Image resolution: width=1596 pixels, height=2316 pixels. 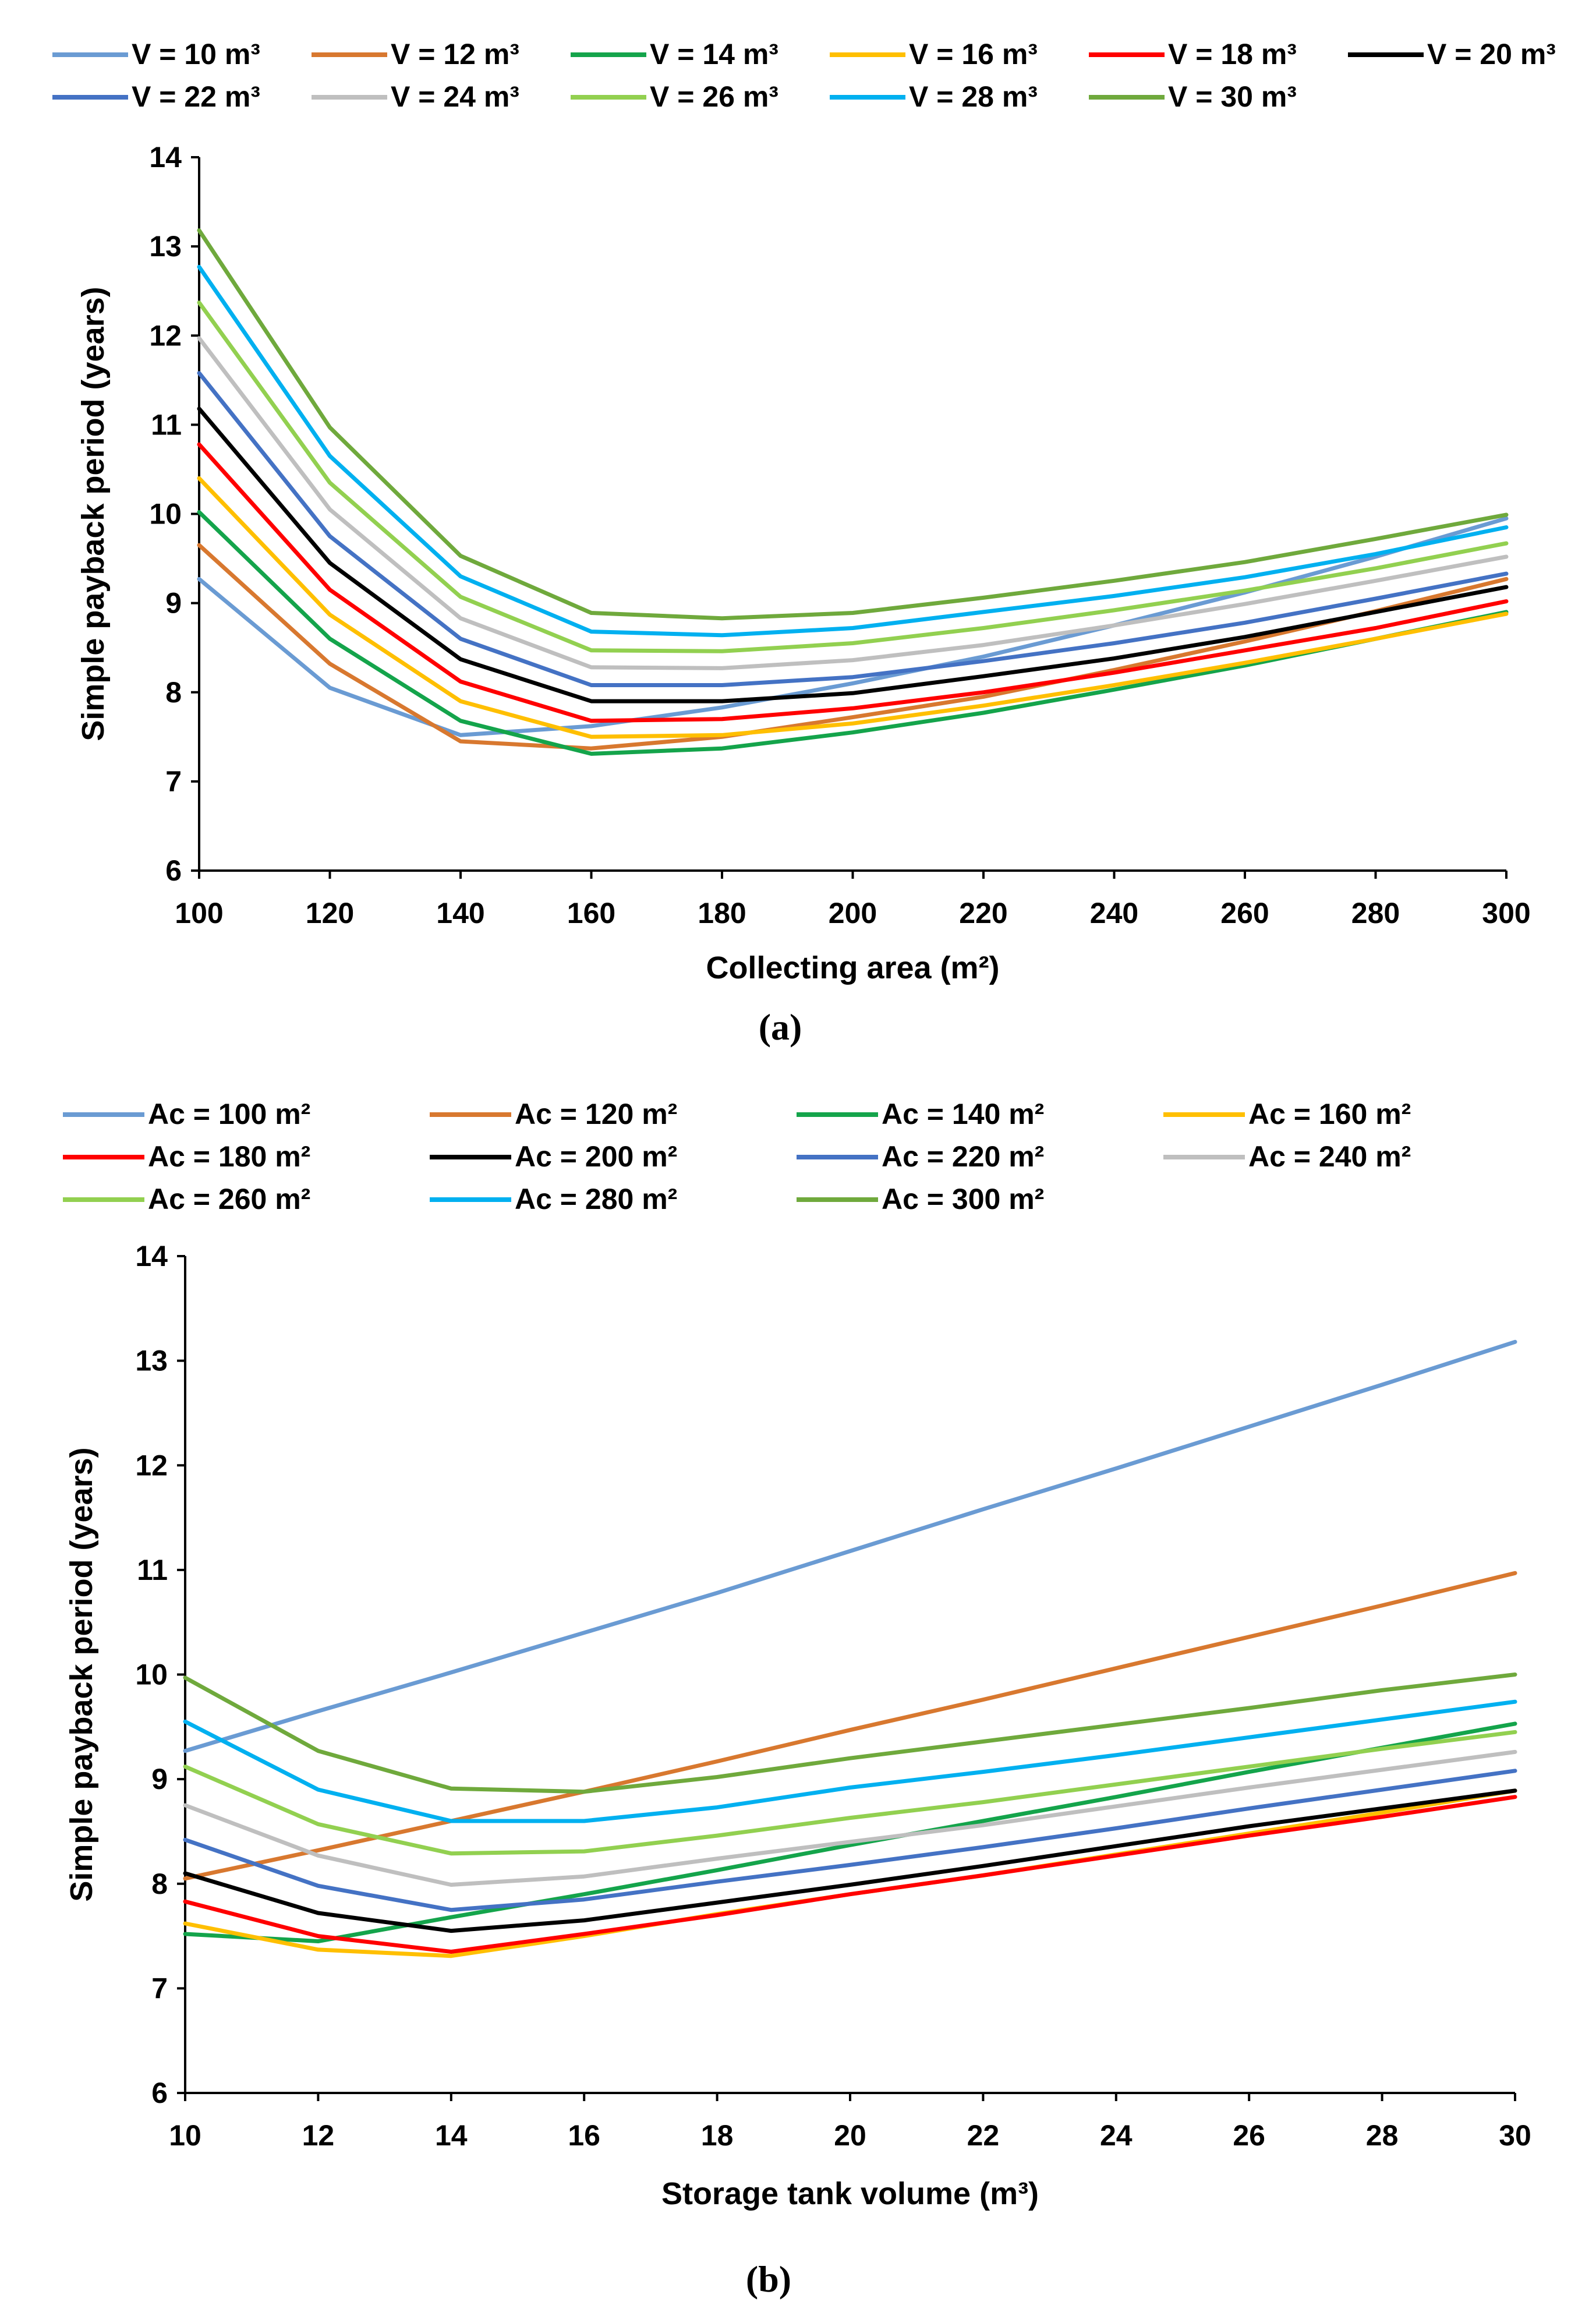 I want to click on legend-label: Ac = 220 m², so click(x=963, y=1156).